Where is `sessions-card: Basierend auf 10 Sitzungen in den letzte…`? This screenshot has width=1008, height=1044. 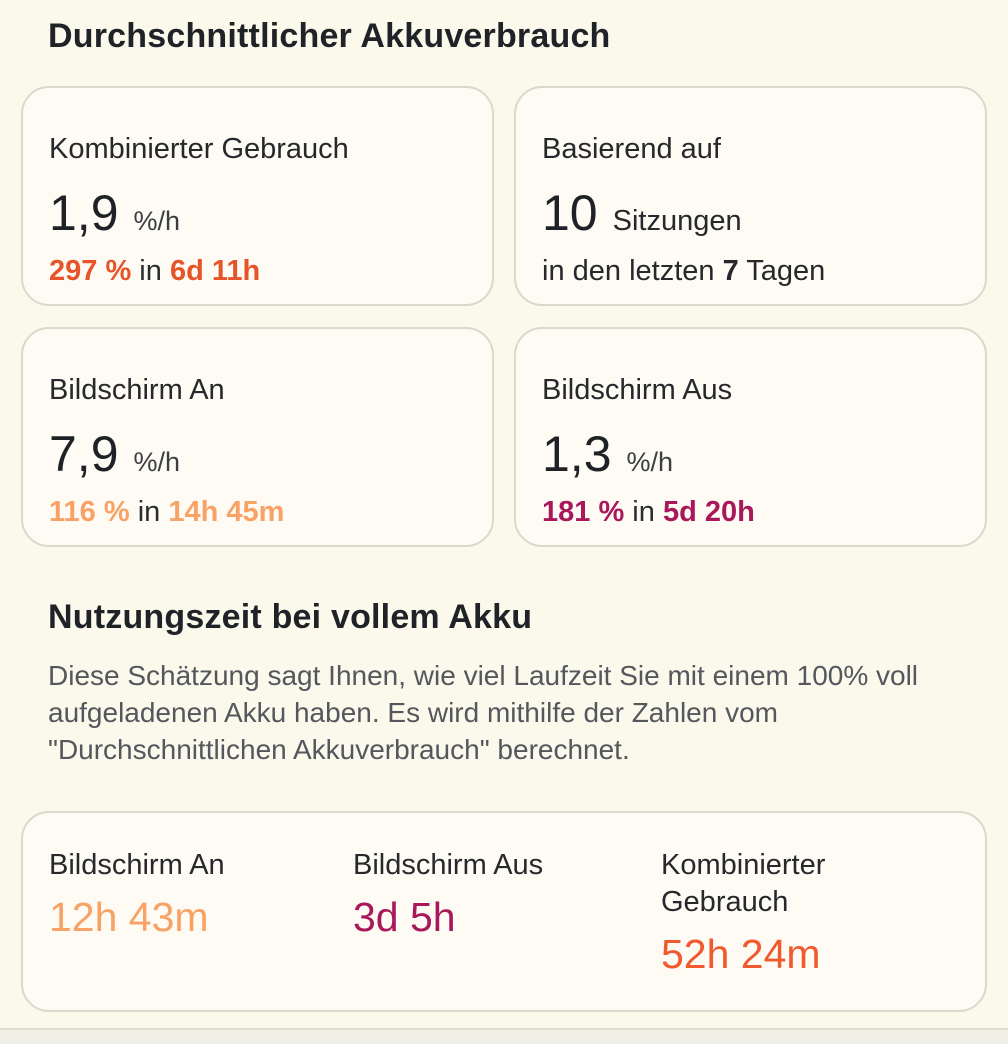 sessions-card: Basierend auf 10 Sitzungen in den letzte… is located at coordinates (750, 196).